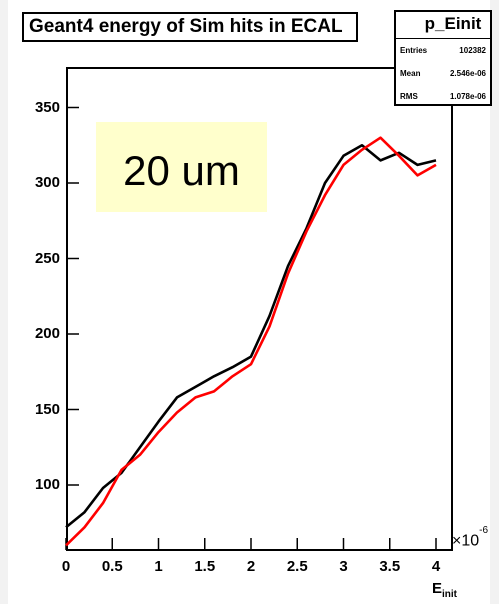 The width and height of the screenshot is (499, 604). Describe the element at coordinates (414, 50) in the screenshot. I see `stats-label: Entries` at that location.